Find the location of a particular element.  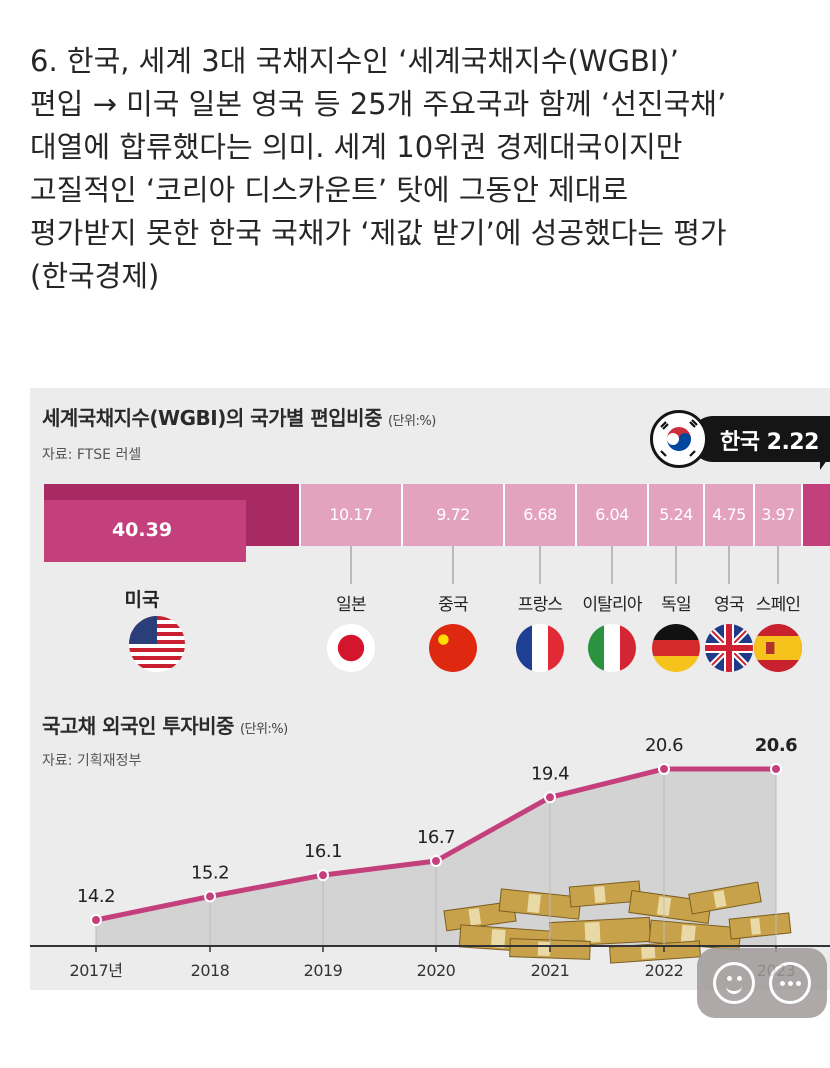

x-tick-label: 2019 is located at coordinates (323, 970).